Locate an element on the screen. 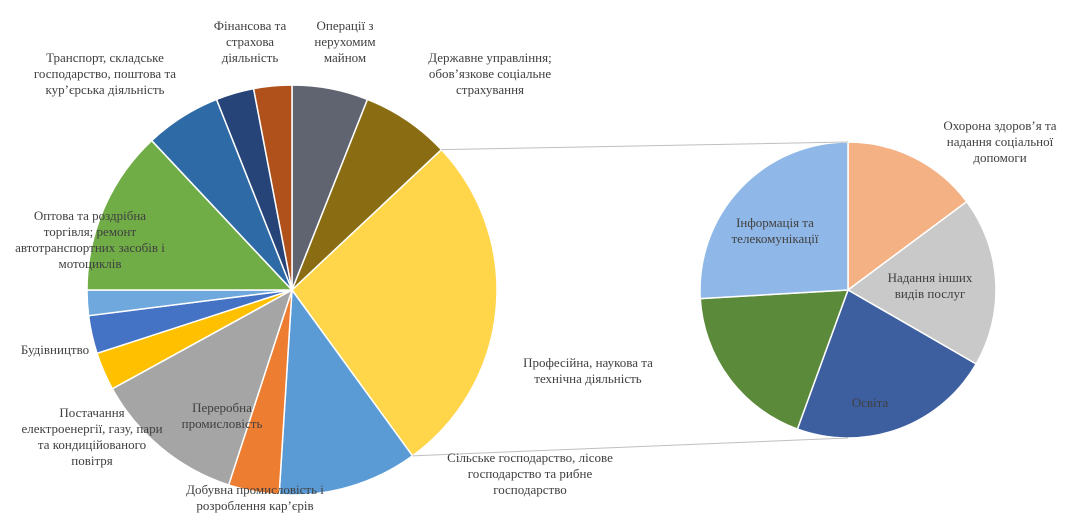 This screenshot has width=1080, height=526. slice-label: Надання інших видів послуг is located at coordinates (930, 285).